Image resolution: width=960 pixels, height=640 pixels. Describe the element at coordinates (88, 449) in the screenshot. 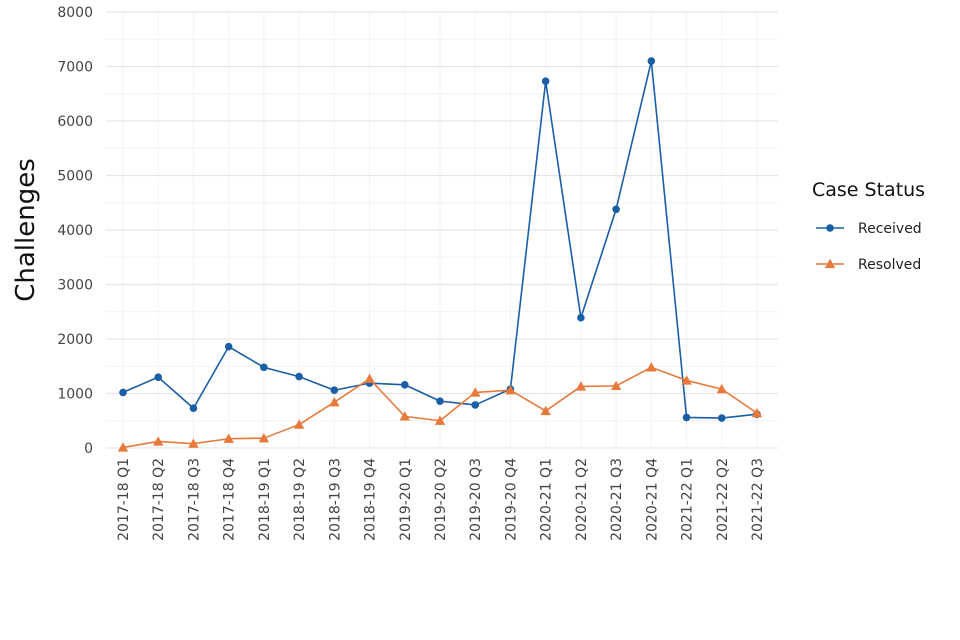

I see `y-tick-label: 0` at that location.